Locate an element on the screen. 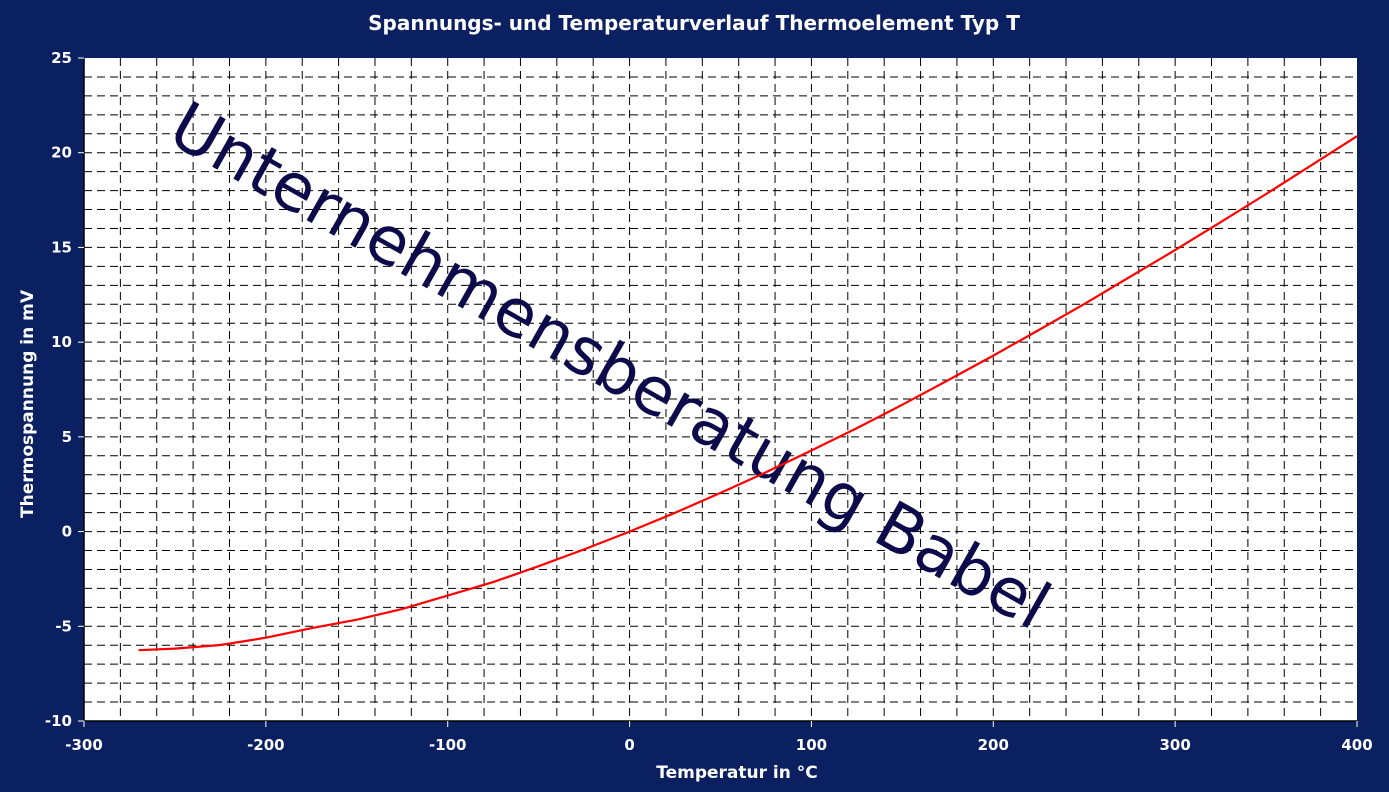 The height and width of the screenshot is (792, 1389). x-tick-label: 300 is located at coordinates (1174, 745).